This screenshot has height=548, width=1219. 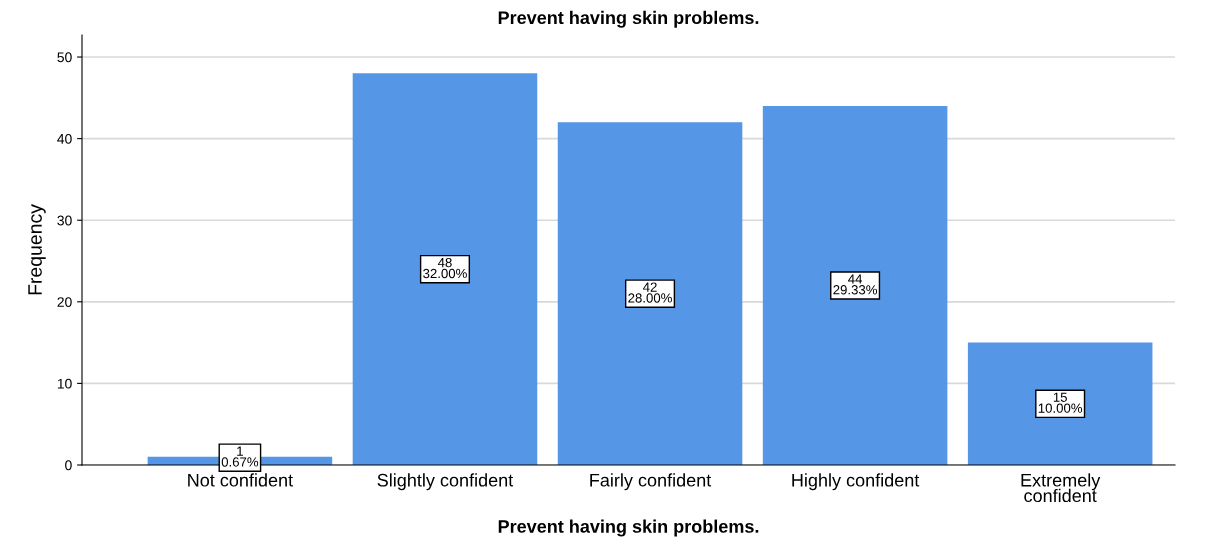 What do you see at coordinates (628, 528) in the screenshot?
I see `x-axis-title: Prevent having skin problems.` at bounding box center [628, 528].